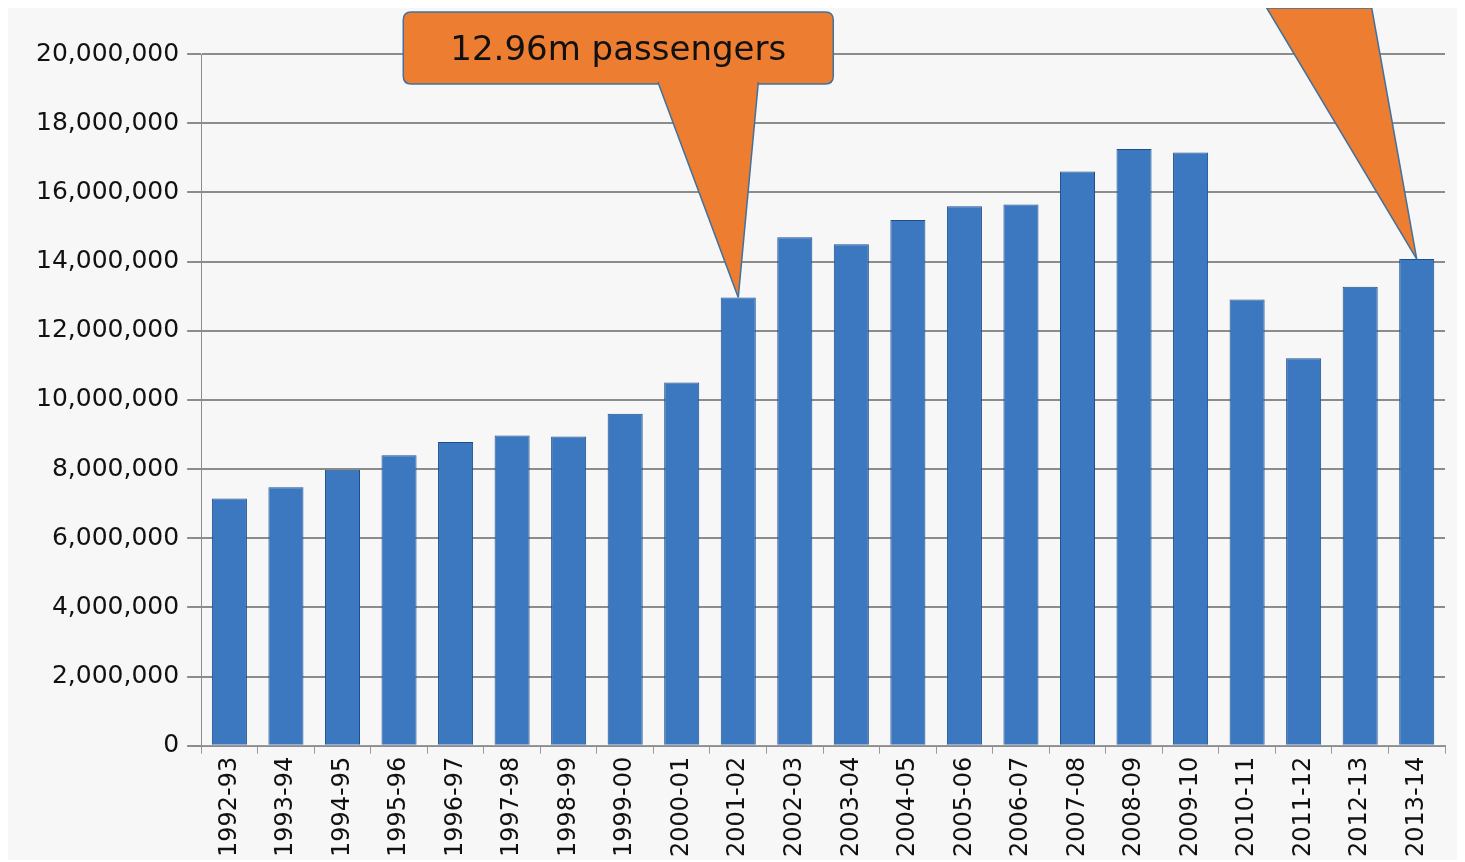 This screenshot has height=862, width=1465. What do you see at coordinates (115, 467) in the screenshot?
I see `y-tick-label: 8,000,000` at bounding box center [115, 467].